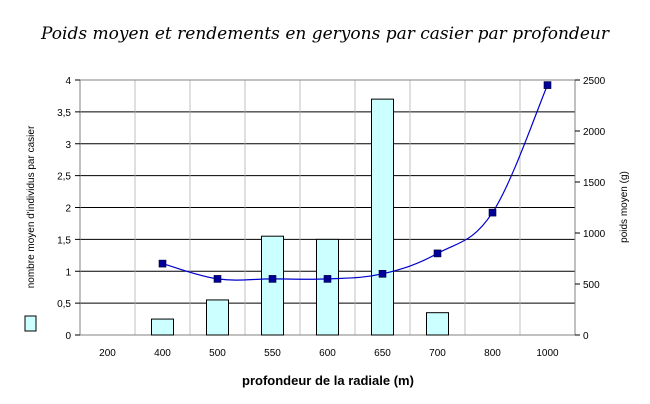  I want to click on left-y-tick: 3,5, so click(64, 113).